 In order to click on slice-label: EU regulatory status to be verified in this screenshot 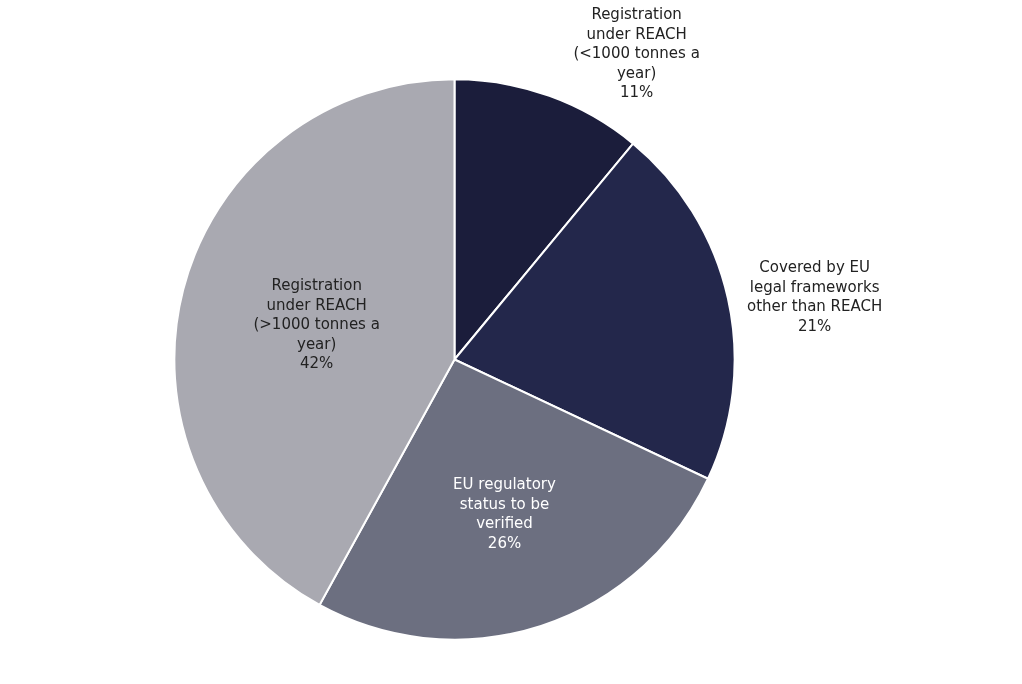, I will do `click(505, 504)`.